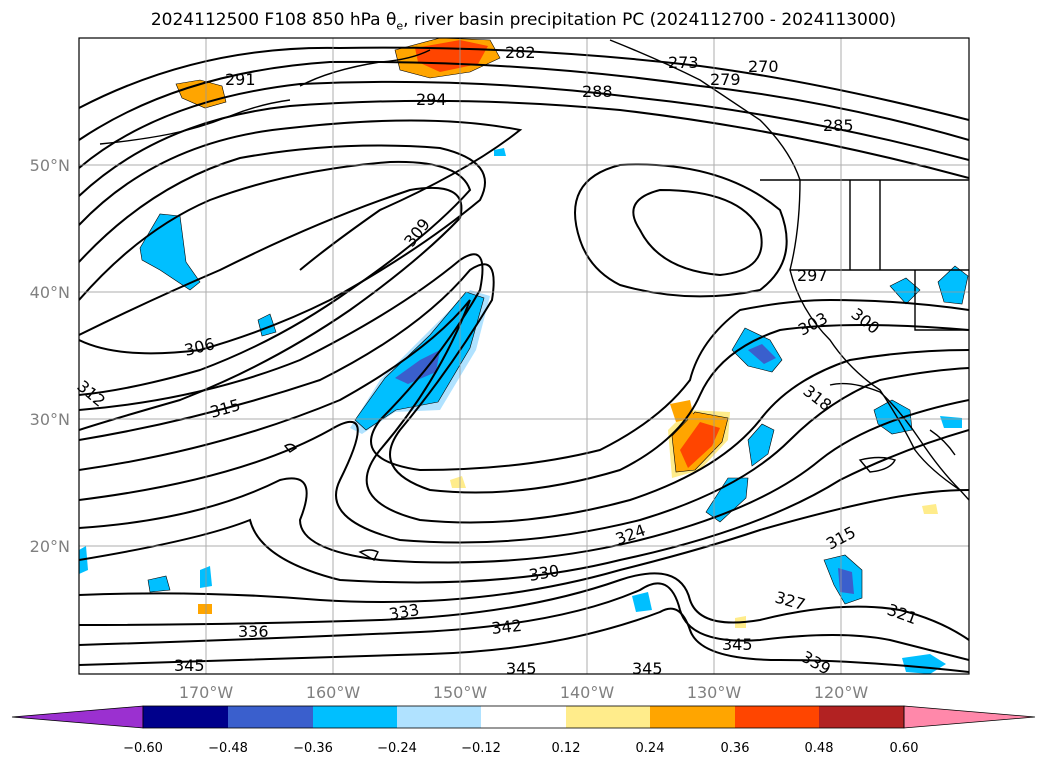 Image resolution: width=1047 pixels, height=767 pixels. What do you see at coordinates (714, 692) in the screenshot?
I see `lon-tick-label: 130°W` at bounding box center [714, 692].